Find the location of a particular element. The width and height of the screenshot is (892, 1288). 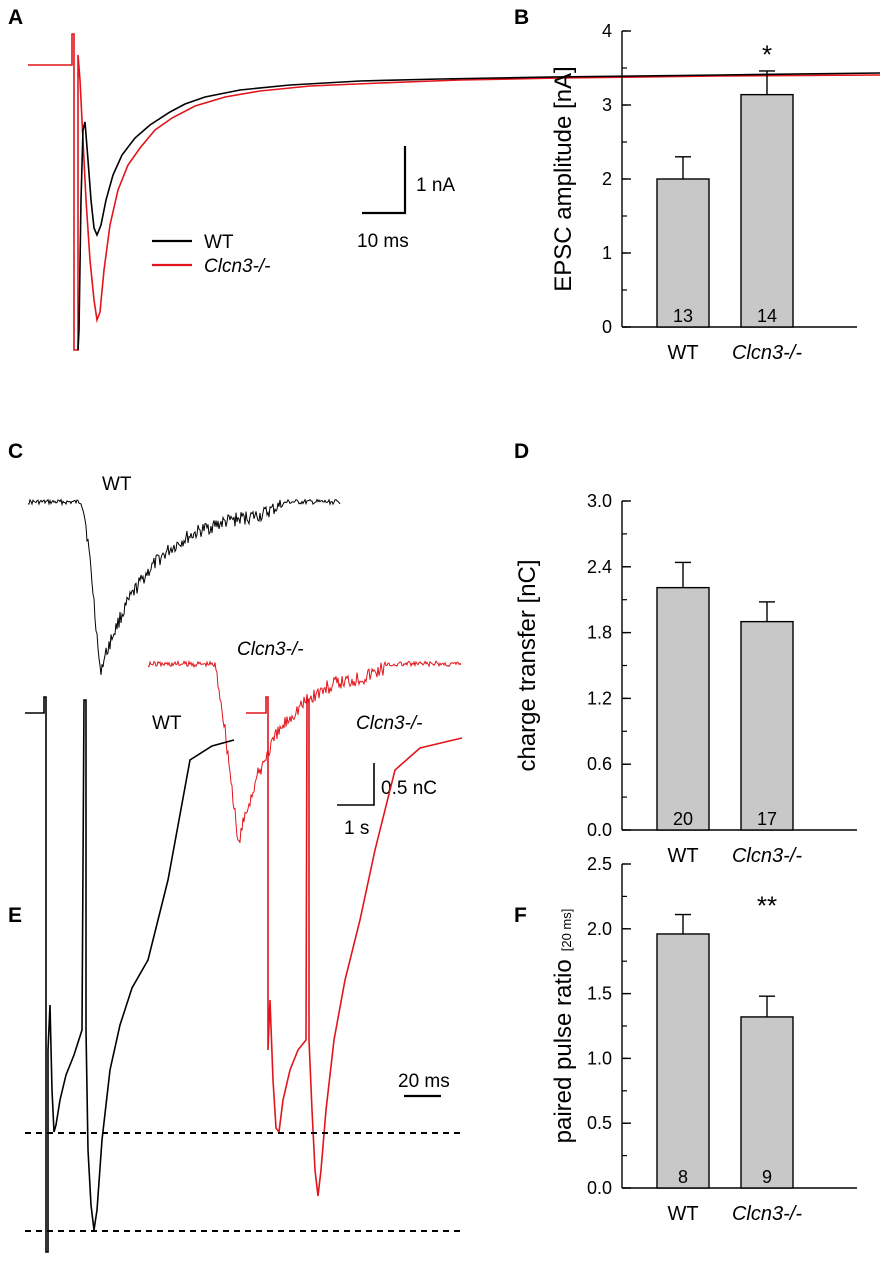

scale-a-x-label: 10 ms is located at coordinates (383, 241).